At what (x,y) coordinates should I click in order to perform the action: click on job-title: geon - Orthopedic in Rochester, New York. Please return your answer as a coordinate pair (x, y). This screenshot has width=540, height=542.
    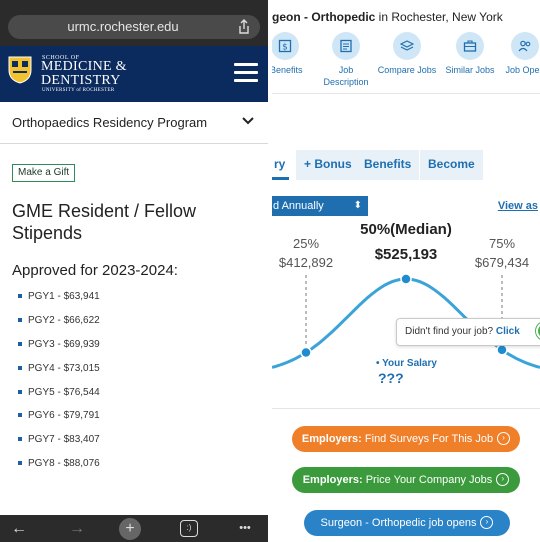
    Looking at the image, I should click on (387, 17).